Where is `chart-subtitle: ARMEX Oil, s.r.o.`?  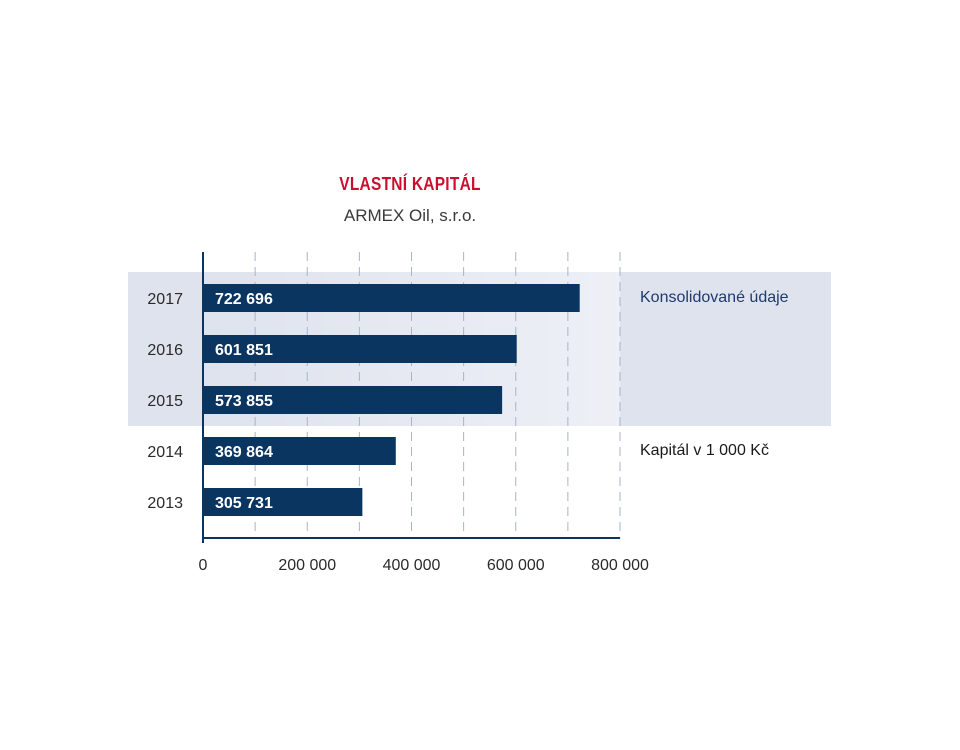
chart-subtitle: ARMEX Oil, s.r.o. is located at coordinates (410, 215).